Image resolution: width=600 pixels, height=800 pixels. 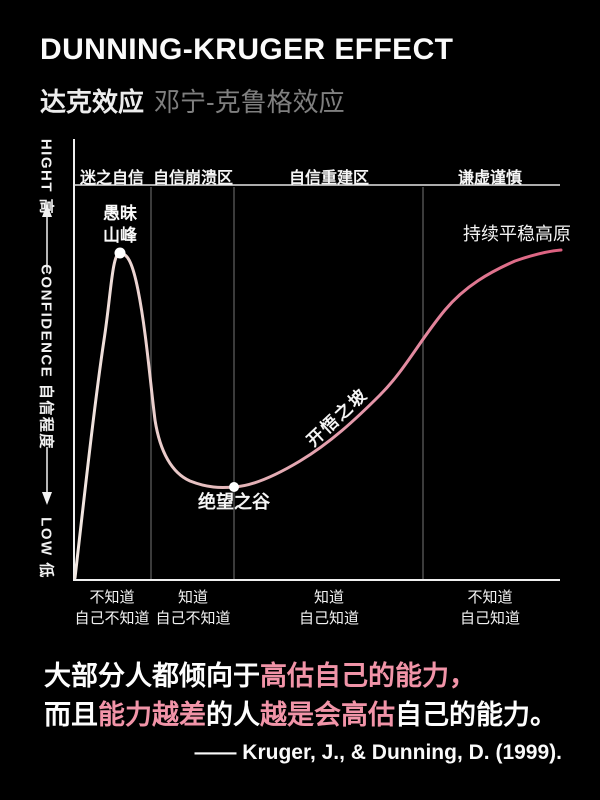 What do you see at coordinates (378, 752) in the screenshot?
I see `citation: —— Kruger, J., & Dunning, D. (1999).` at bounding box center [378, 752].